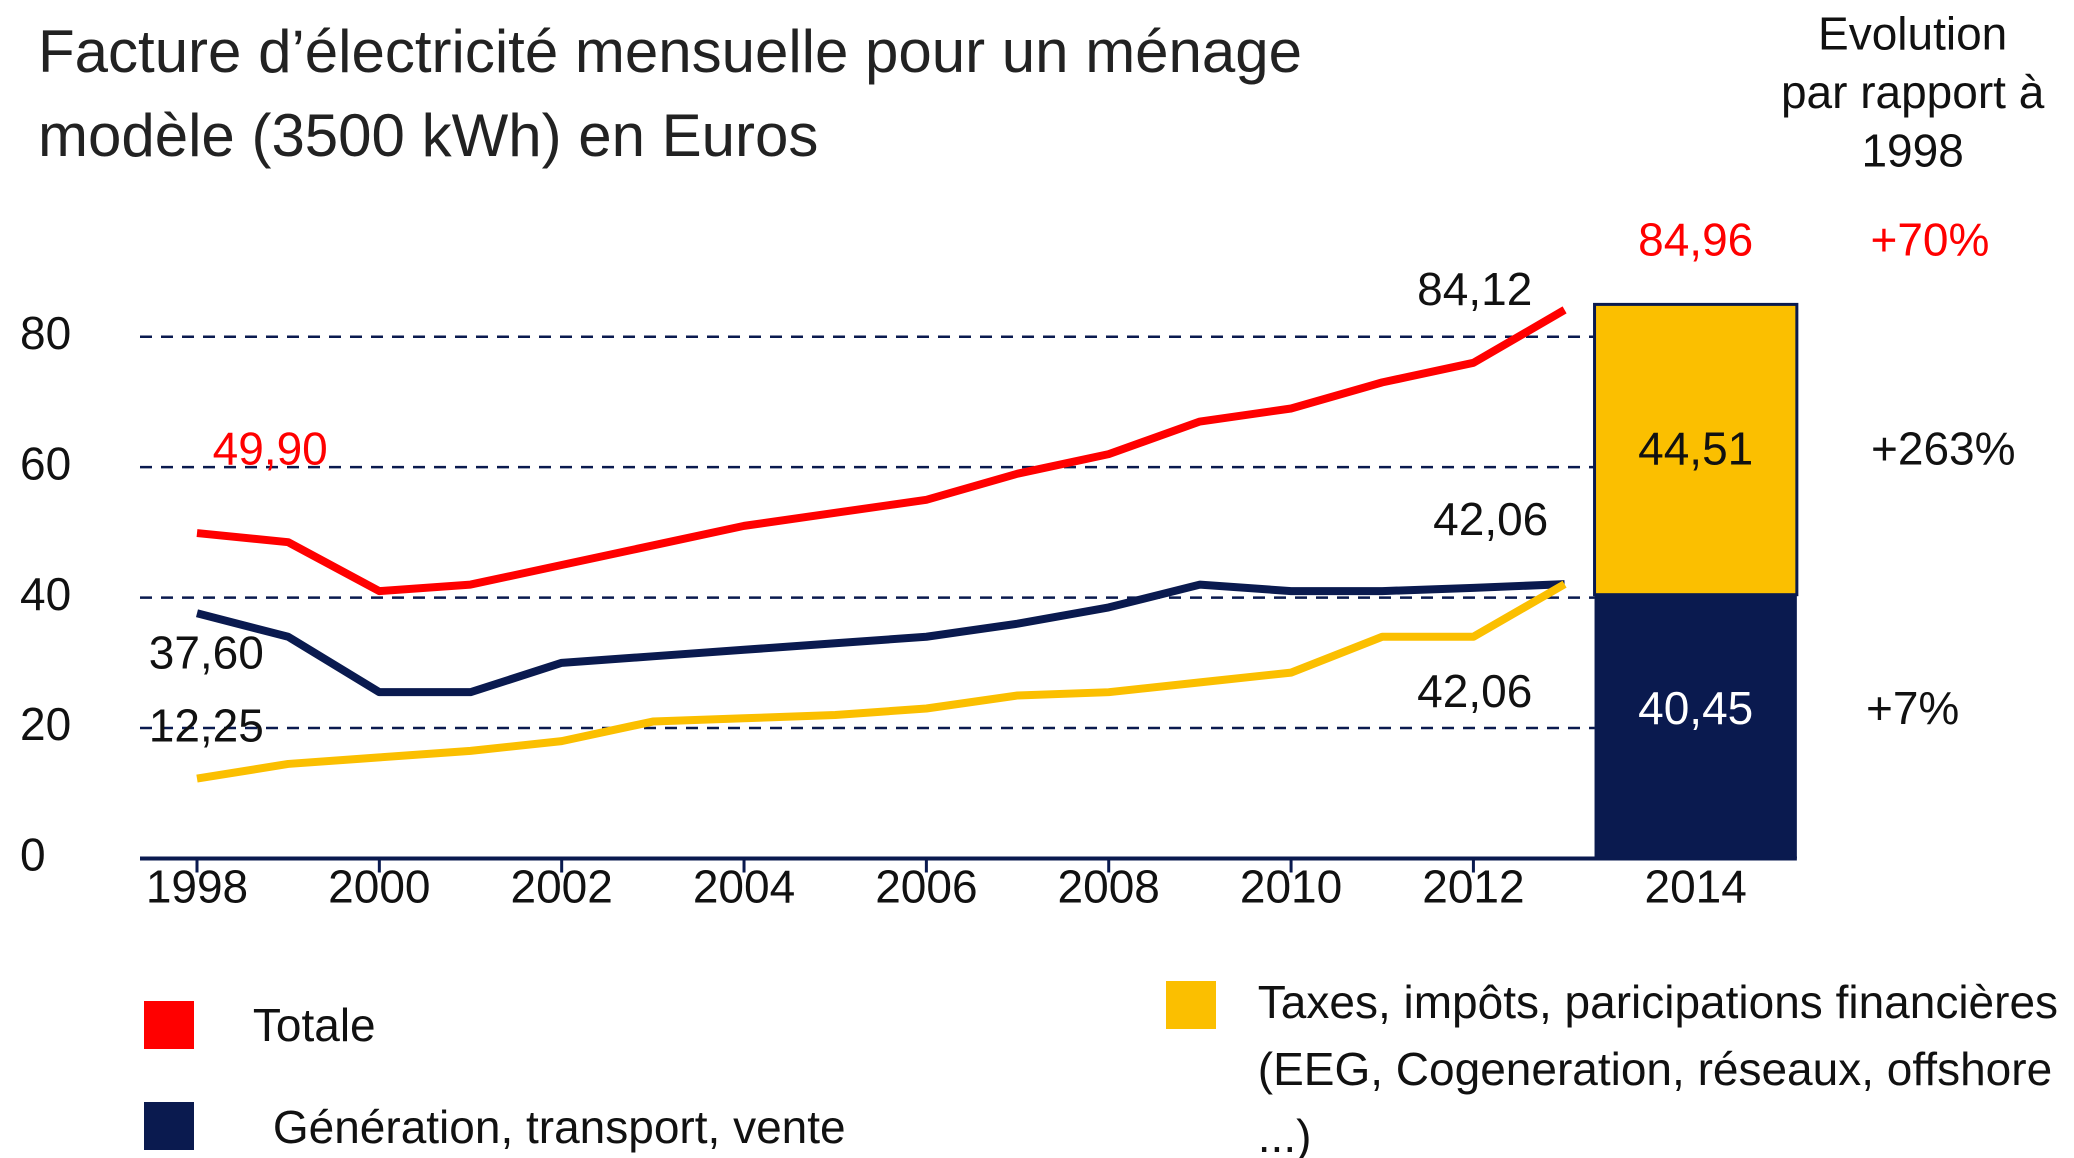  What do you see at coordinates (1912, 151) in the screenshot?
I see `evolution-header: 1998` at bounding box center [1912, 151].